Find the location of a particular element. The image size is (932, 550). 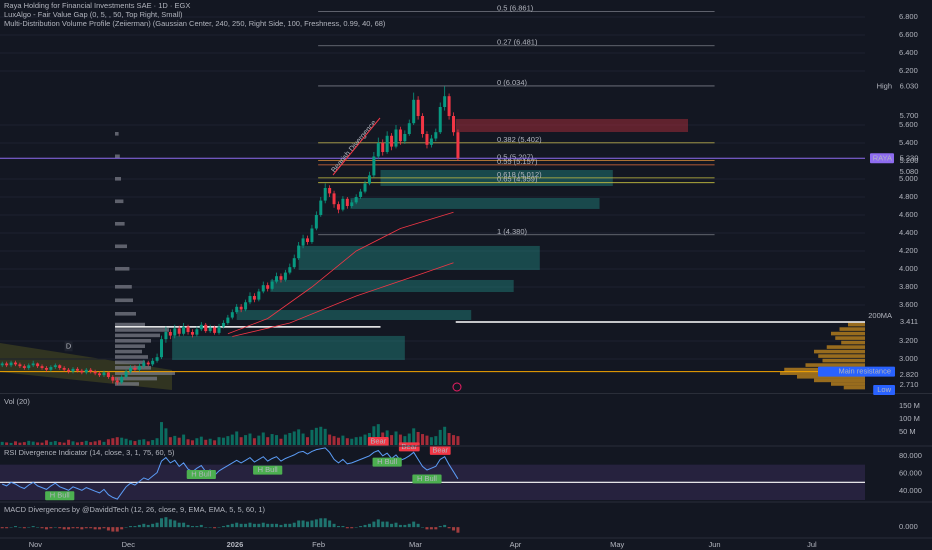

price-name: Main resistance is located at coordinates (864, 371).